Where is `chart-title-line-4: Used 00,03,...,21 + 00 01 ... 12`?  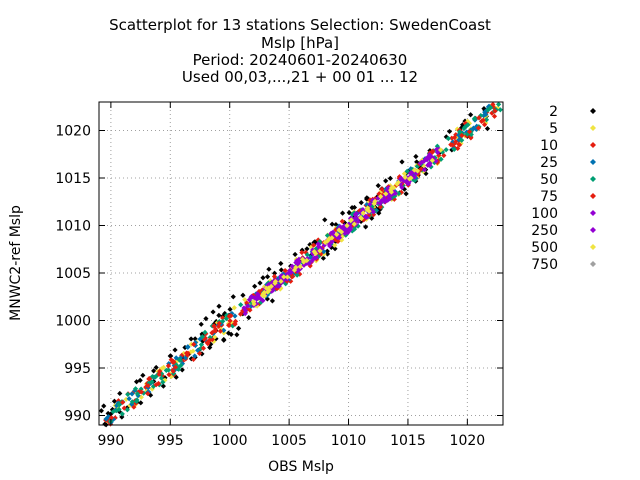
chart-title-line-4: Used 00,03,...,21 + 00 01 ... 12 is located at coordinates (300, 77).